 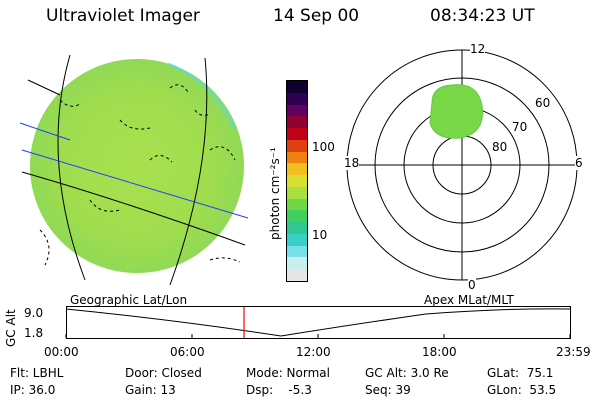 What do you see at coordinates (129, 300) in the screenshot?
I see `timeline-left-title: Geographic Lat/Lon` at bounding box center [129, 300].